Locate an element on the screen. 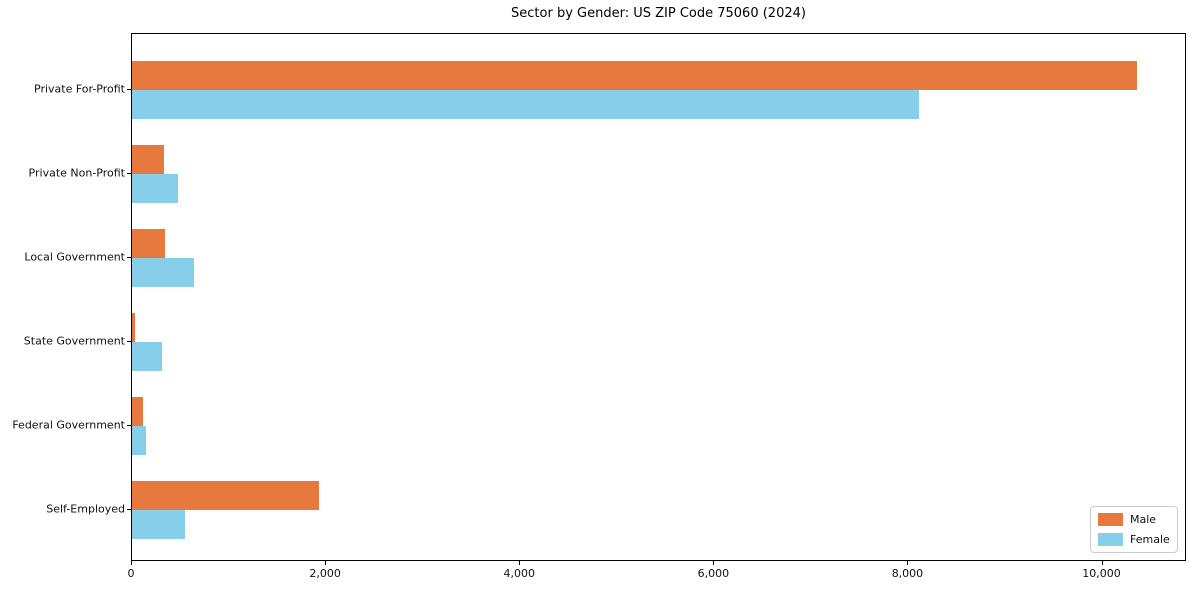 The width and height of the screenshot is (1200, 600). legend-swatch-female is located at coordinates (1110, 539).